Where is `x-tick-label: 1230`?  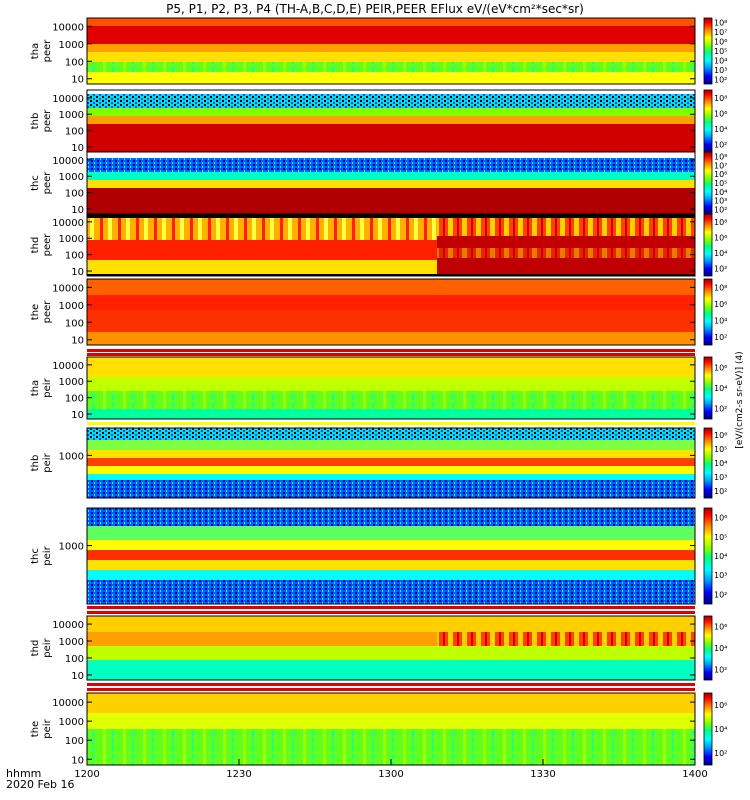
x-tick-label: 1230 is located at coordinates (238, 774).